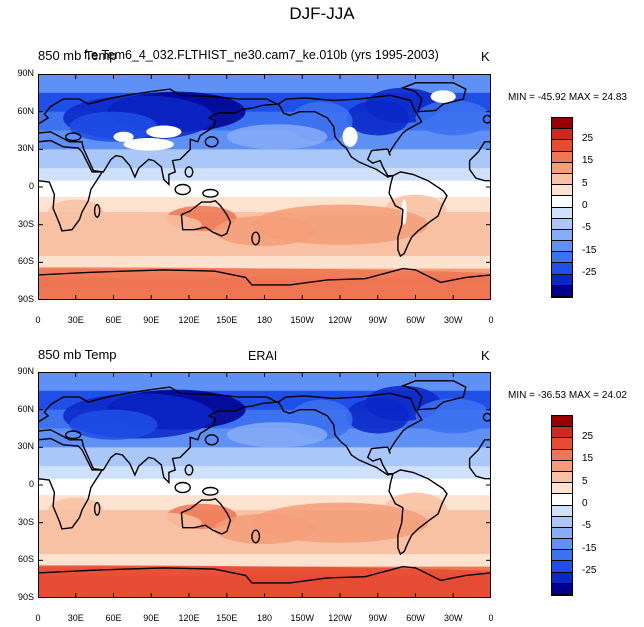 This screenshot has width=644, height=627. Describe the element at coordinates (189, 320) in the screenshot. I see `lon-tick-label: 120E` at that location.